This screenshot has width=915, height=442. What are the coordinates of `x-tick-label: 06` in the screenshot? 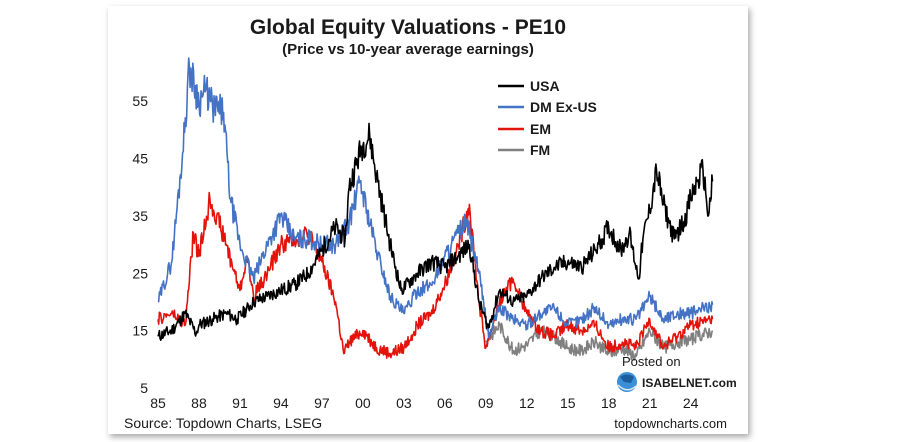 It's located at (445, 403).